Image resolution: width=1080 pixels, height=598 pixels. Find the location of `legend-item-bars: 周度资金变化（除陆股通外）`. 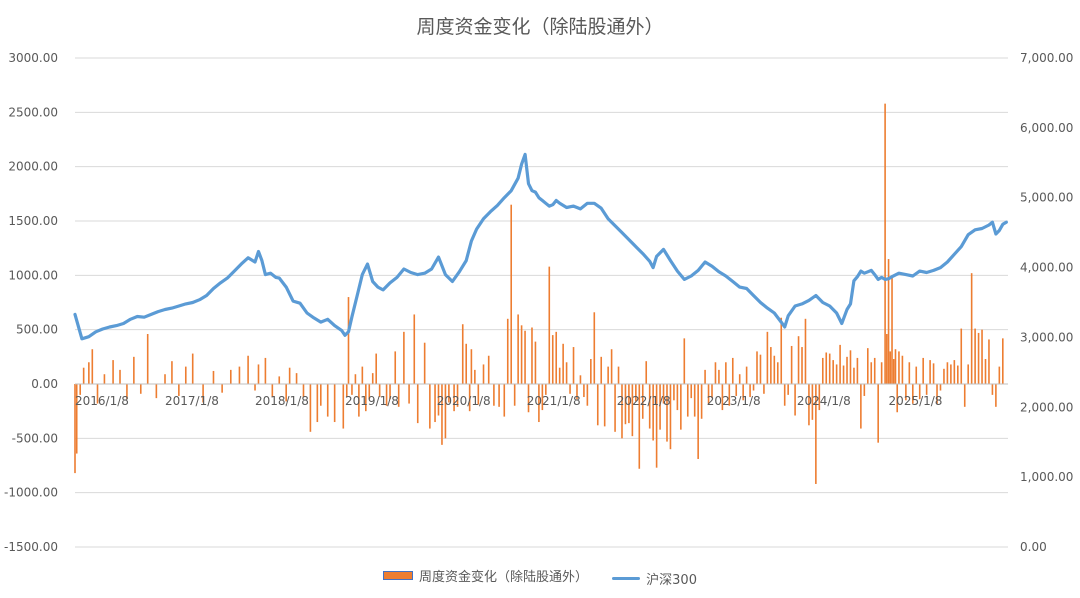

legend-item-bars: 周度资金变化（除陆股通外） is located at coordinates (485, 575).